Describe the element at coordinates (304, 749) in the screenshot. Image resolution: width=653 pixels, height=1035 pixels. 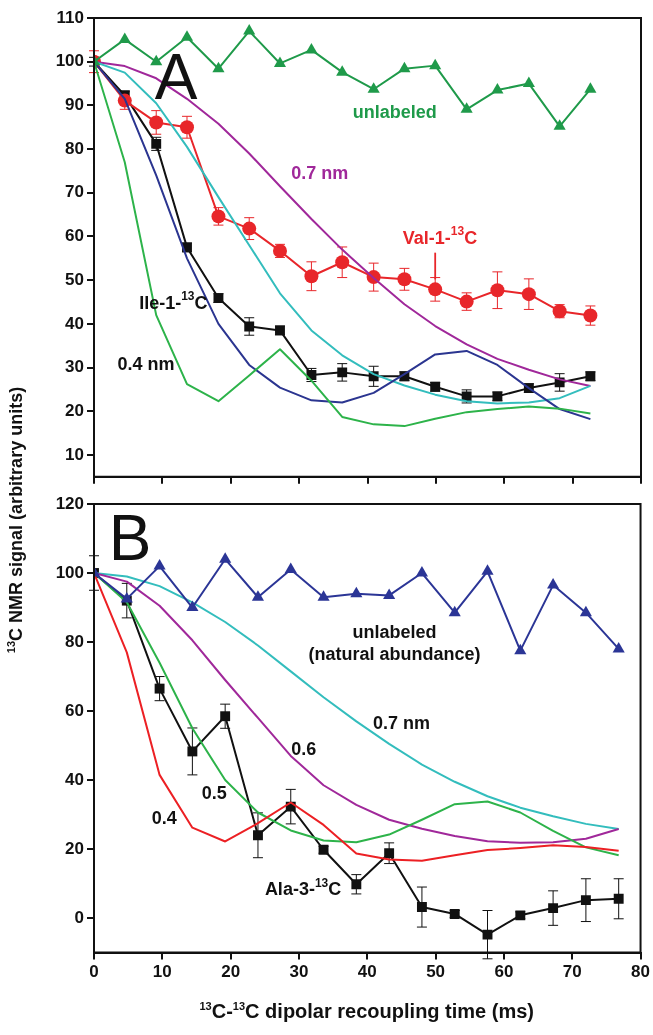
I see `series-label: 0.6` at that location.